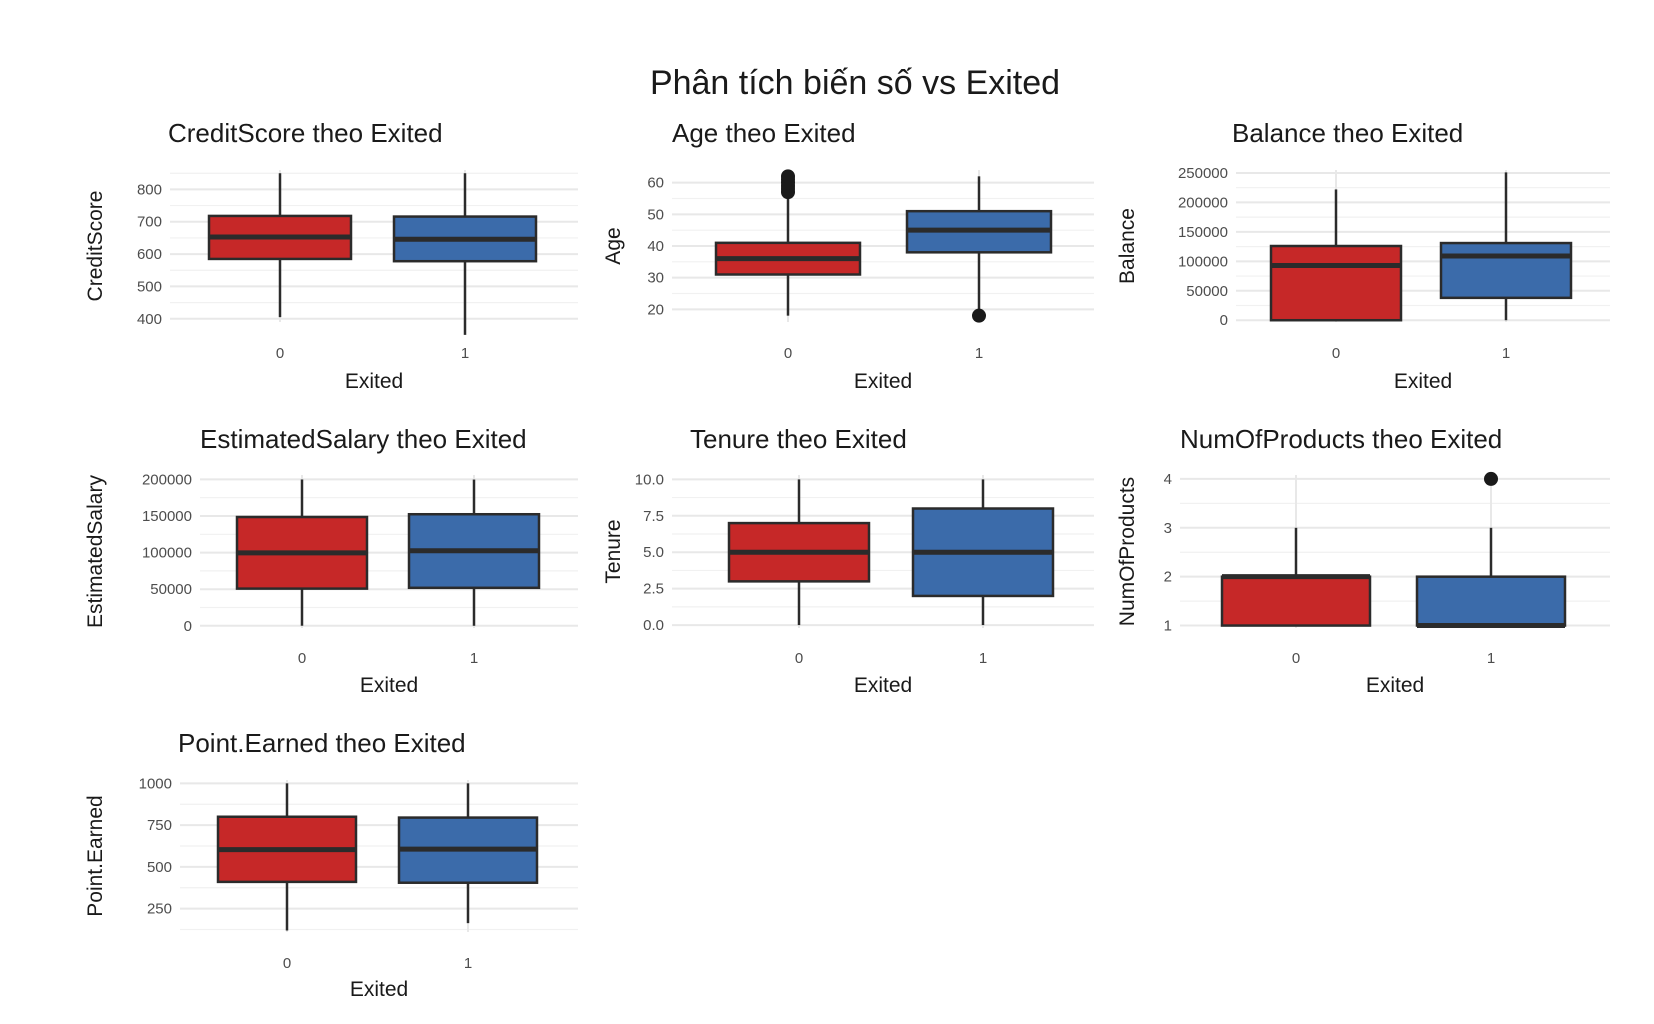 Image resolution: width=1654 pixels, height=1024 pixels. Describe the element at coordinates (655, 309) in the screenshot. I see `y-tick-label: 20` at that location.